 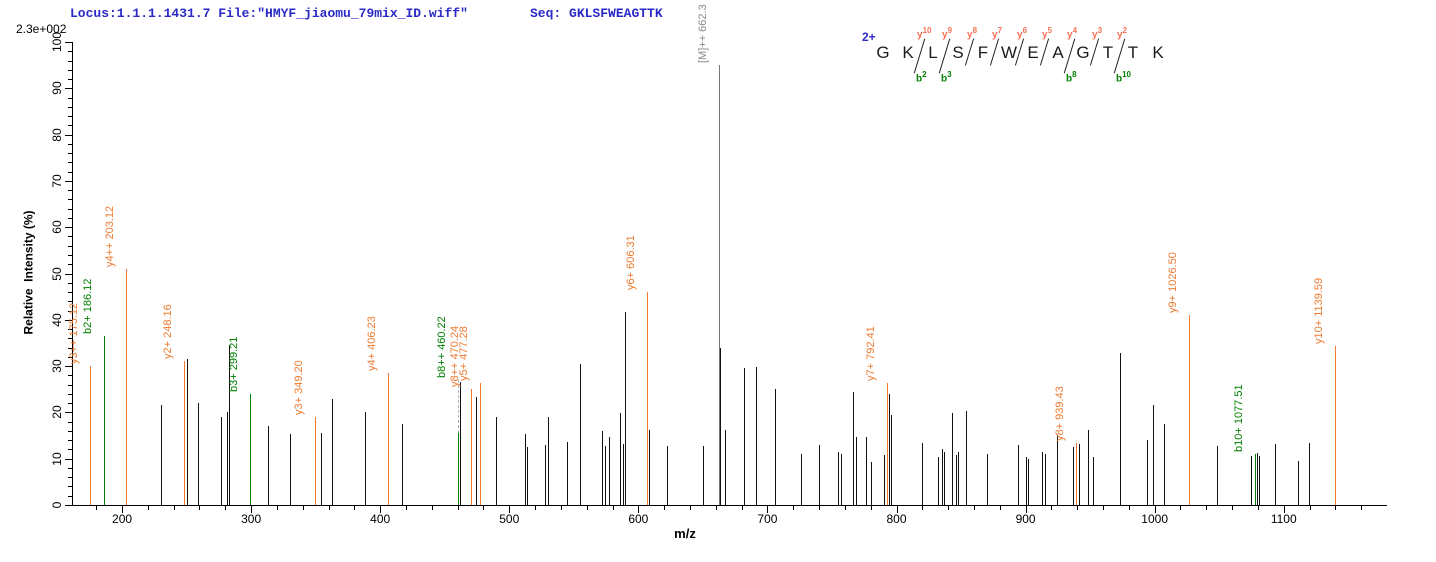 I want to click on cleavage-boundary: y7, so click(x=996, y=55).